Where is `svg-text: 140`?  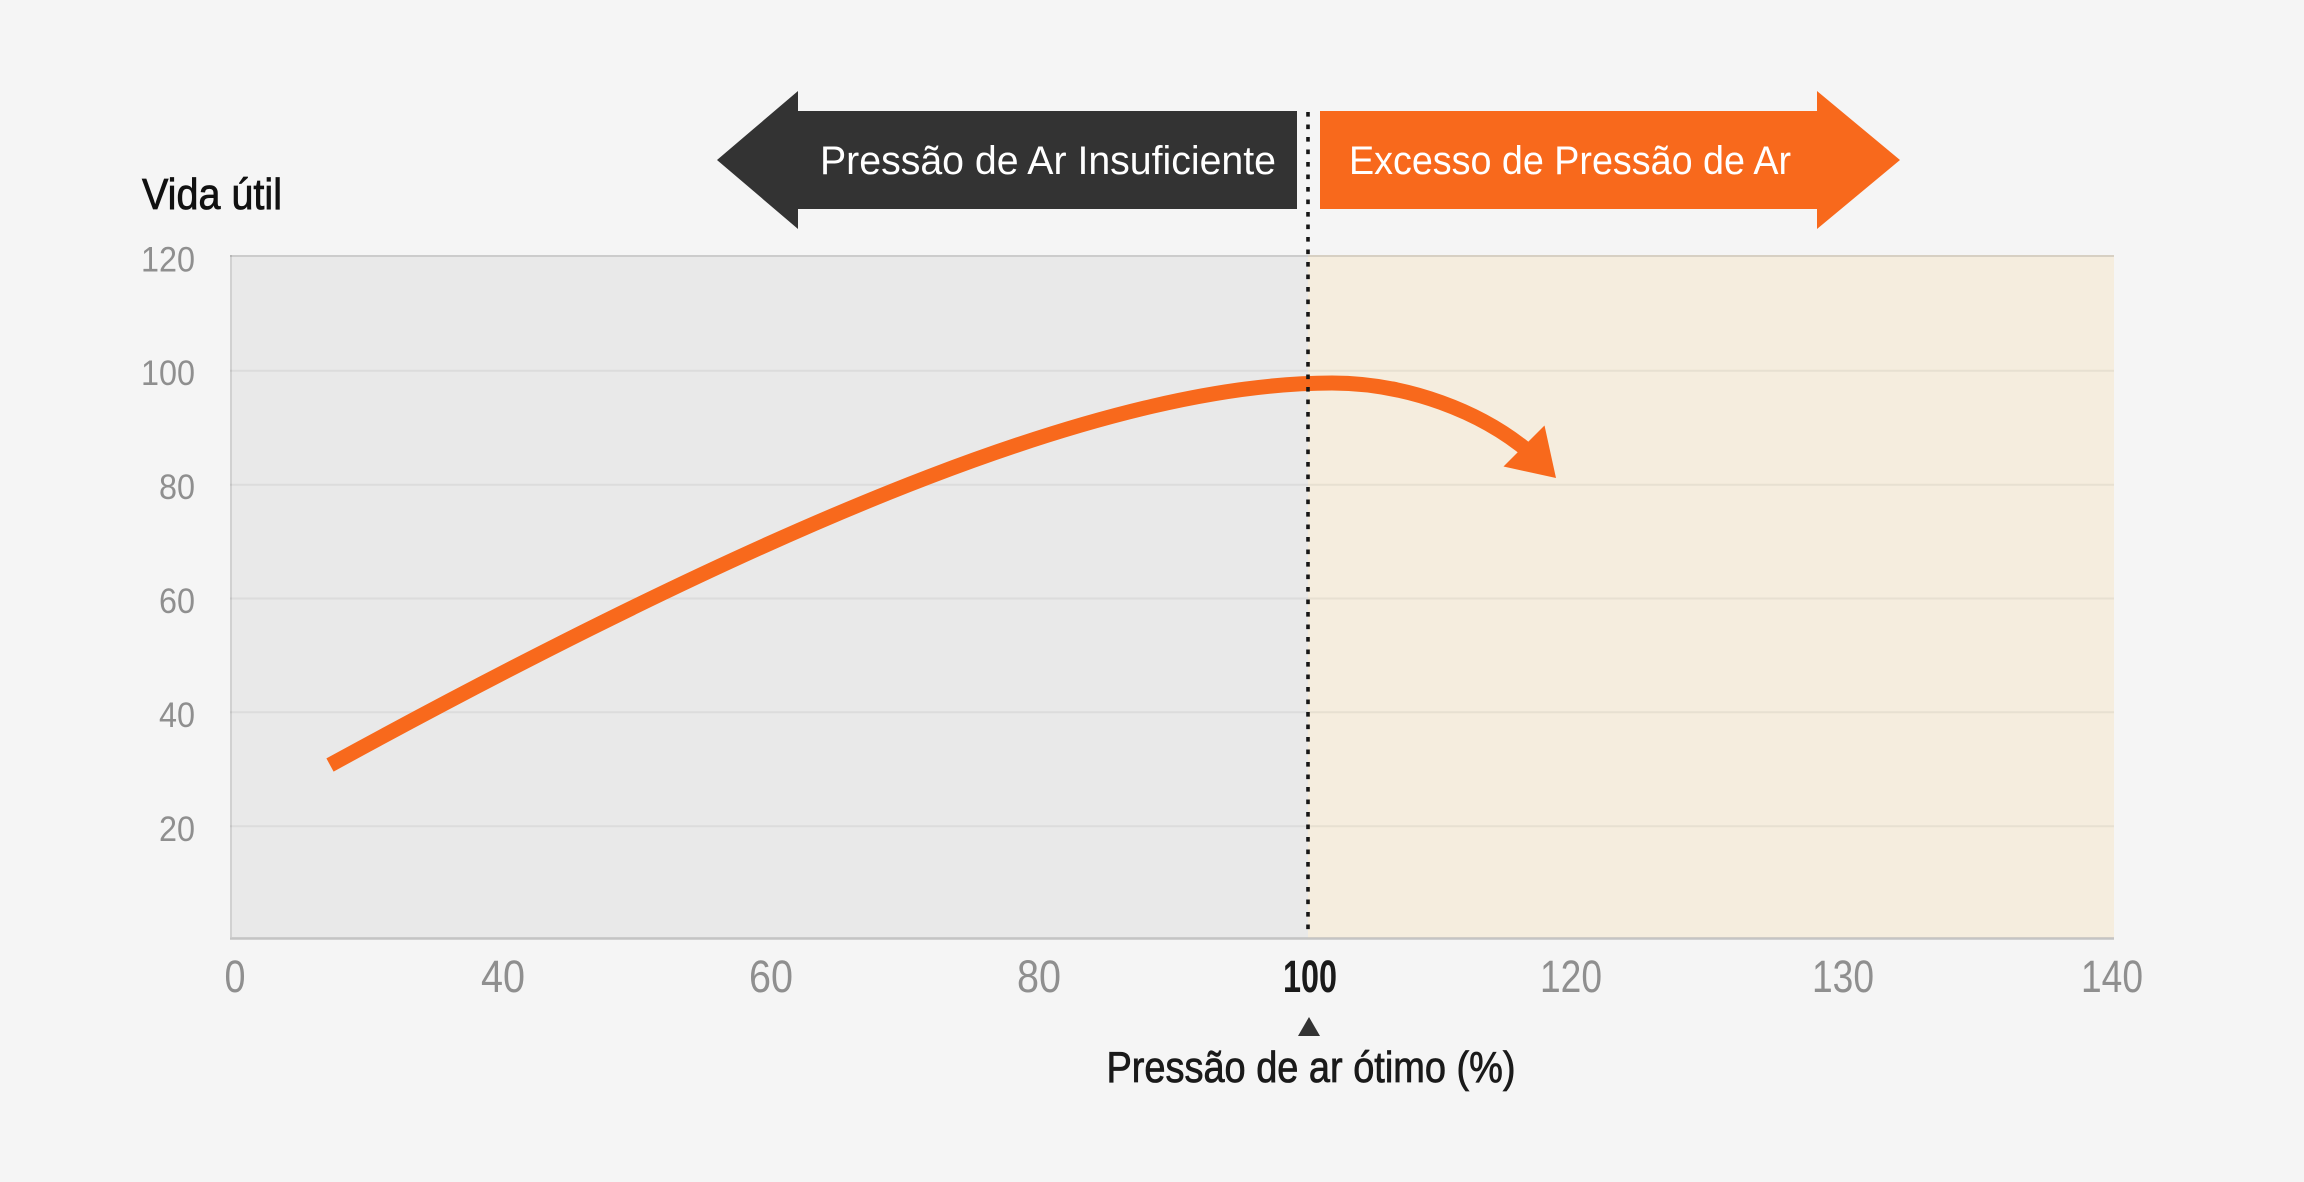 svg-text: 140 is located at coordinates (2112, 976).